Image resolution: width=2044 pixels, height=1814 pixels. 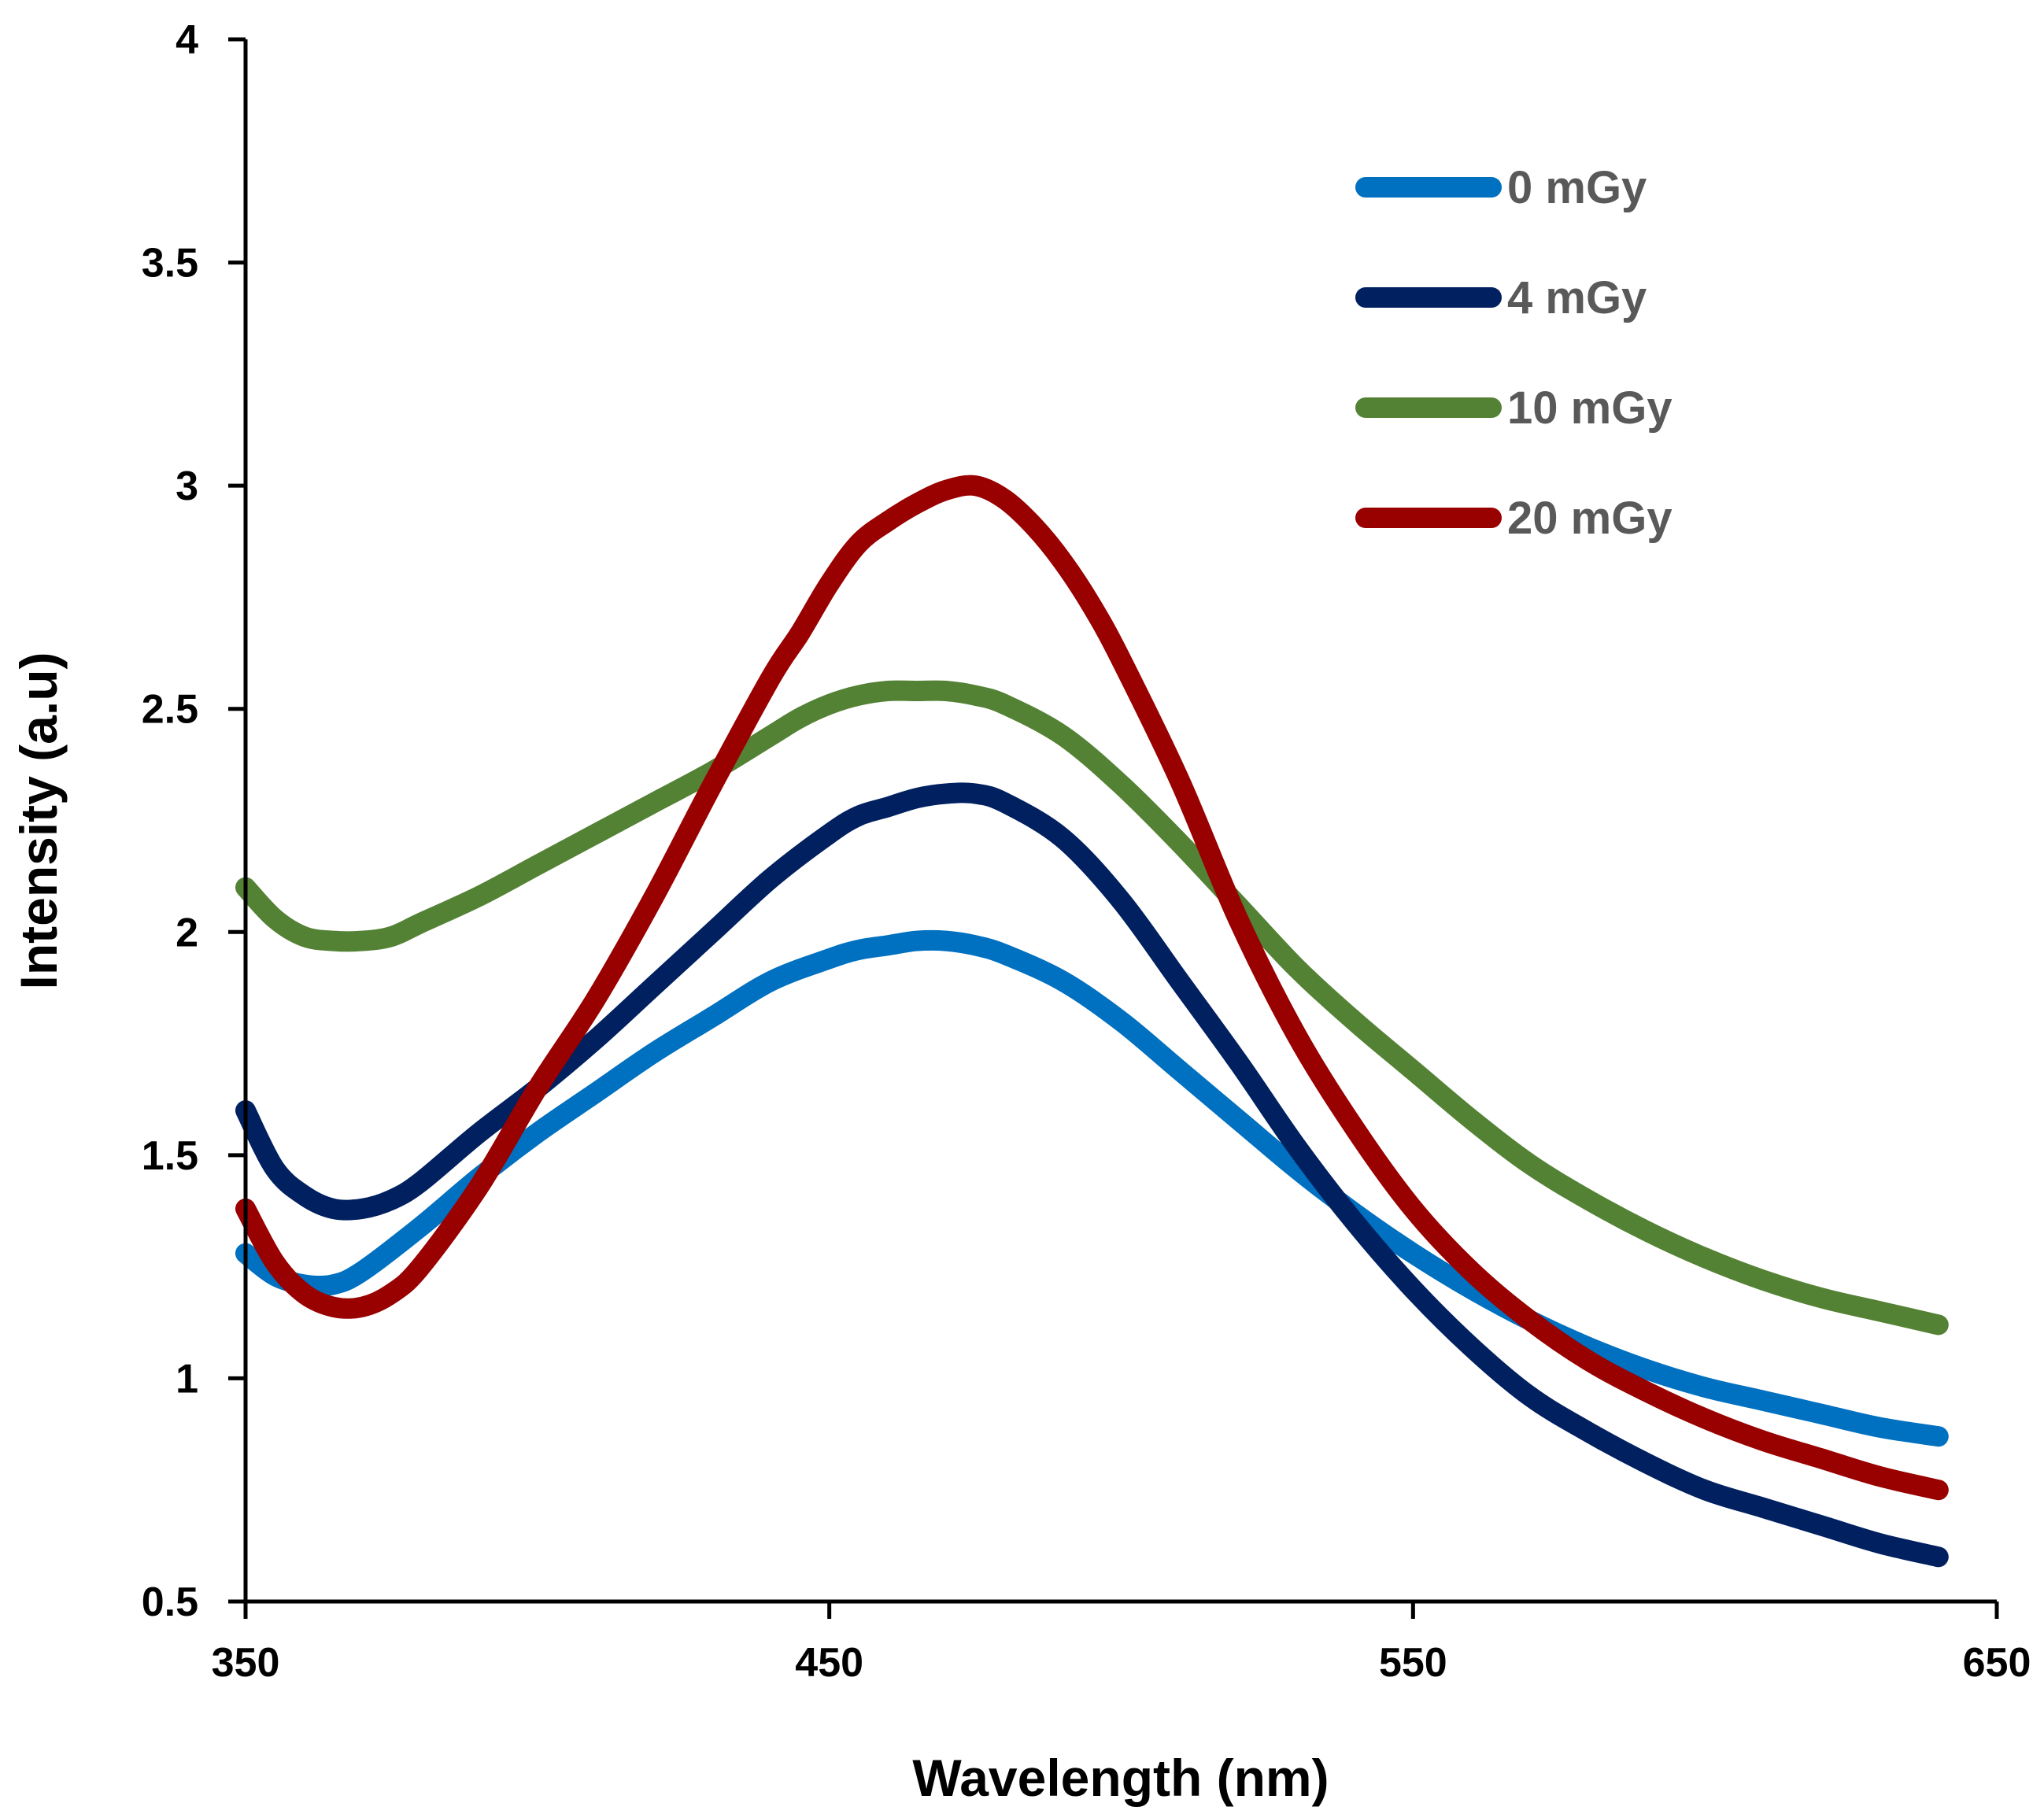 I want to click on legend: 0 mGy 4 mGy 10 mGy 20 mGy, so click(x=1514, y=353).